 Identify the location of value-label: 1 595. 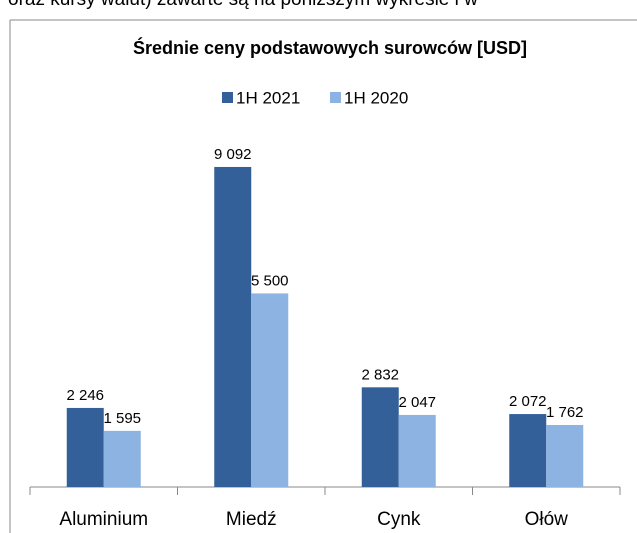
(122, 418).